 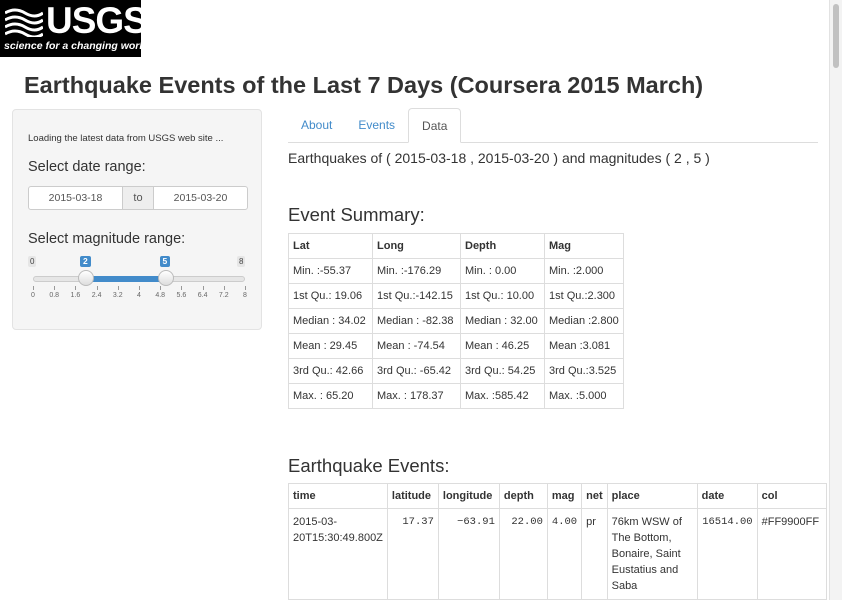 I want to click on summary-cell: Median :2.800, so click(x=584, y=321).